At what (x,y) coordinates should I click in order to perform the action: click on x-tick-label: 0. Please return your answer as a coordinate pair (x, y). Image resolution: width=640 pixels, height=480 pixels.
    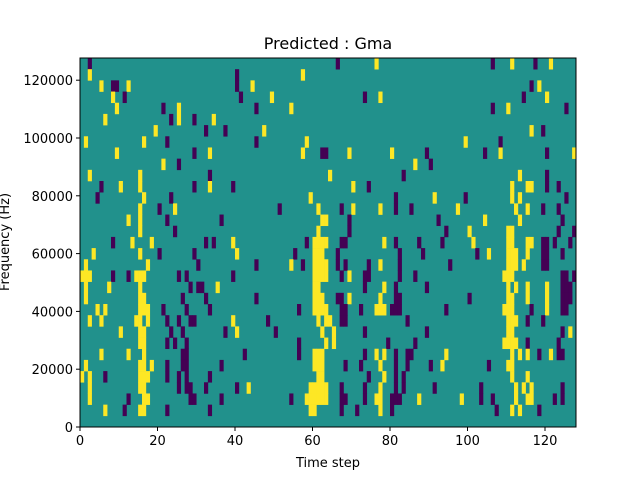
    Looking at the image, I should click on (80, 441).